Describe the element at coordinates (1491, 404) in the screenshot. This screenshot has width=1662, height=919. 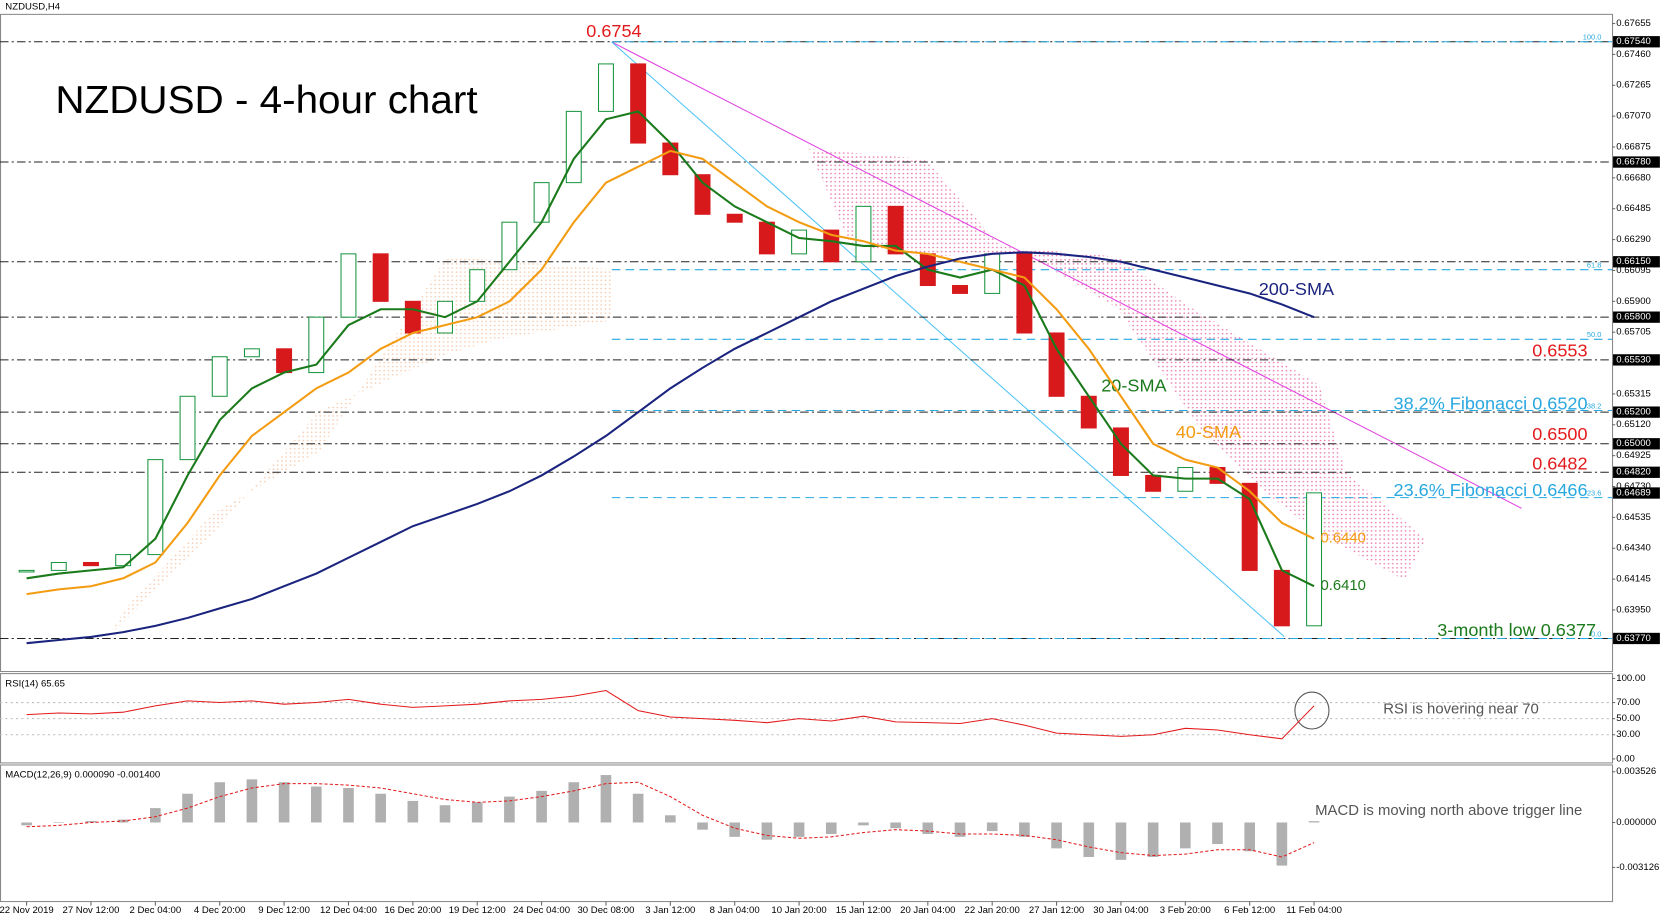
I see `annotation: 38.2% Fibonacci 0.6520` at that location.